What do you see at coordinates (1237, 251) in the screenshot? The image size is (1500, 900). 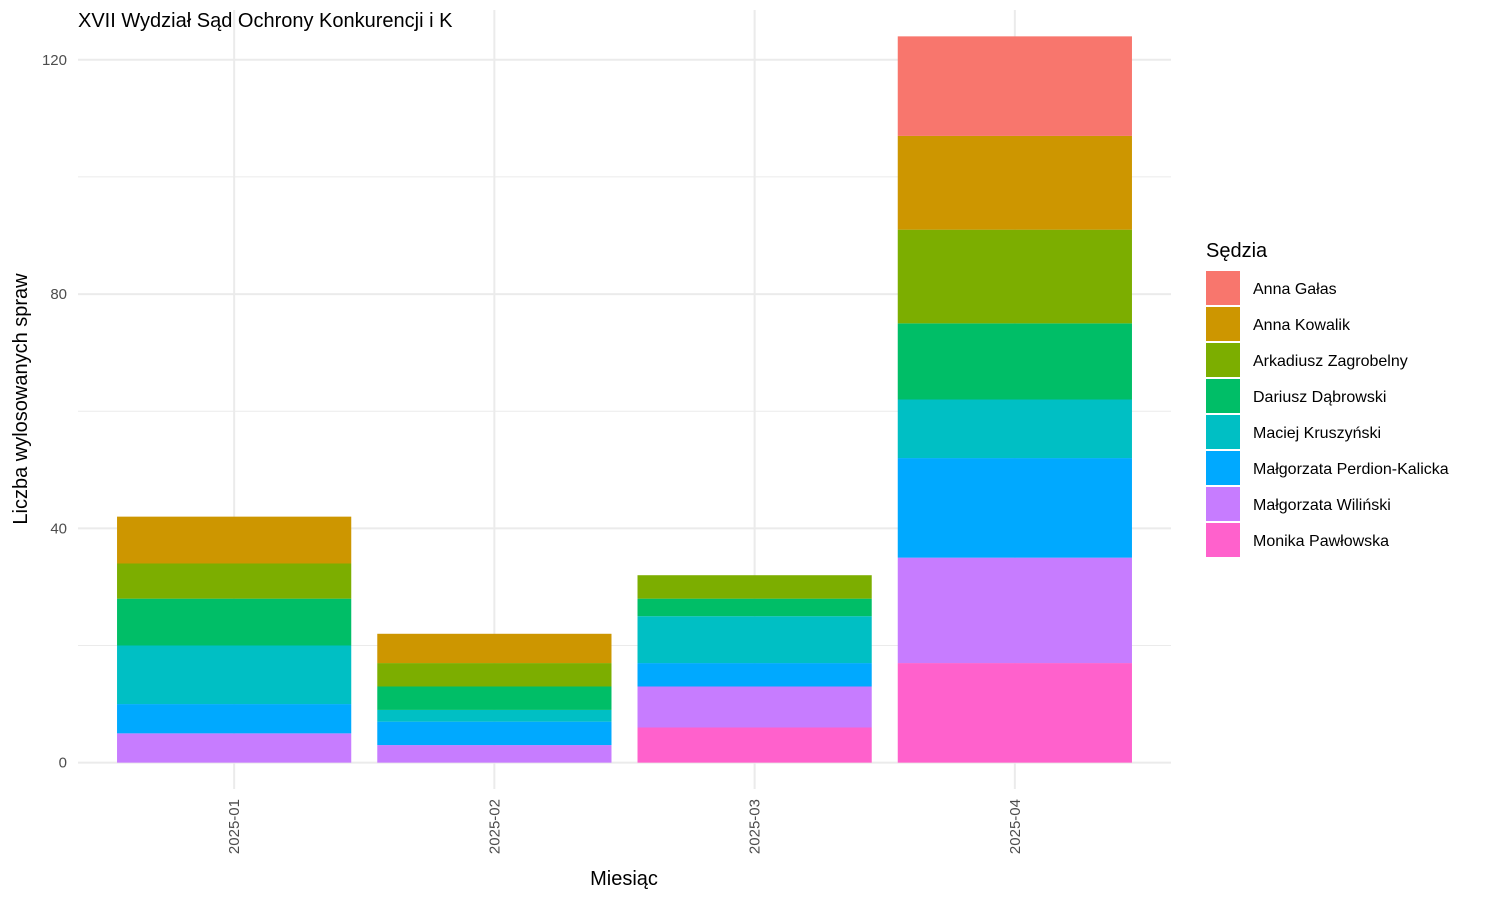 I see `legend-title: Sędzia` at bounding box center [1237, 251].